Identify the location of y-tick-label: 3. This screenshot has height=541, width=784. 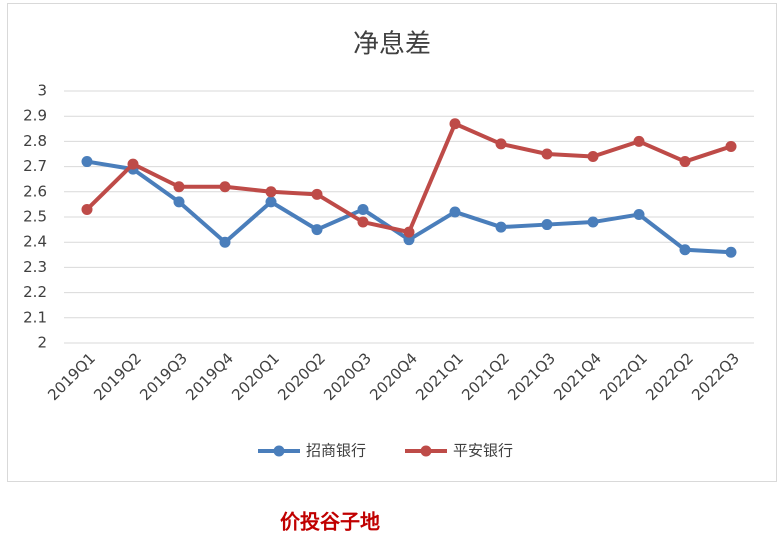
(42, 91).